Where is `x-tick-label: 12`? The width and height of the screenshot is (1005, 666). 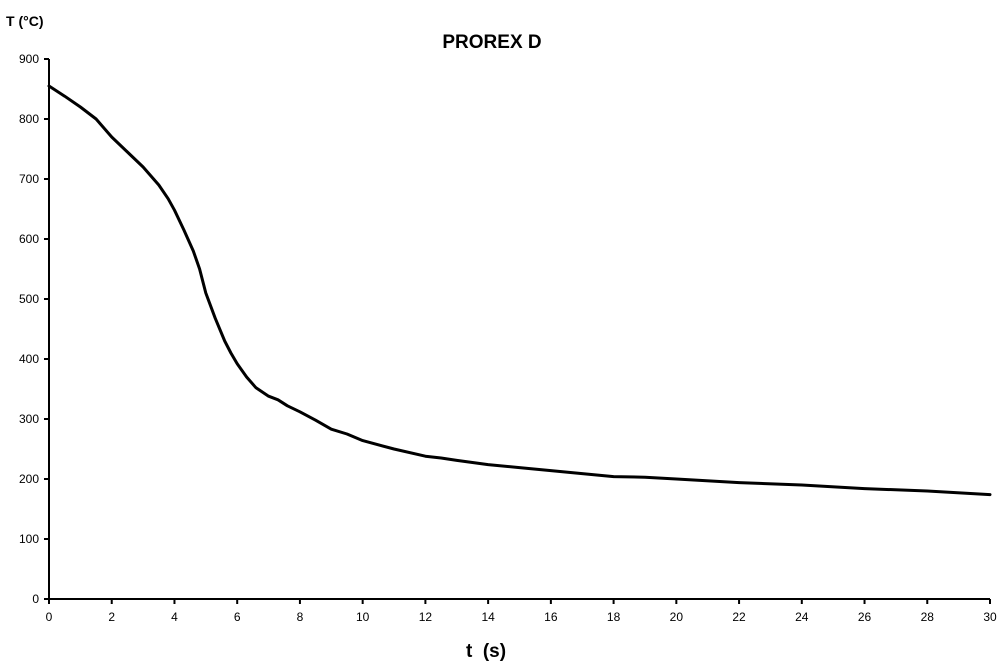
x-tick-label: 12 is located at coordinates (426, 617).